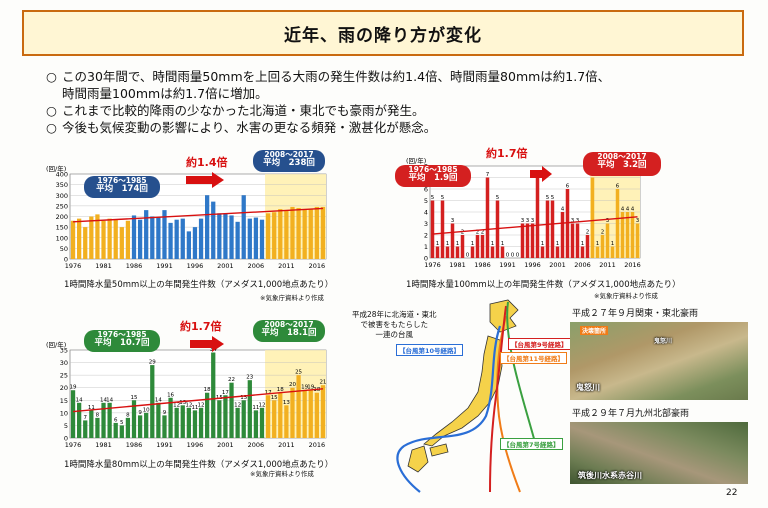 This screenshot has height=508, width=768. I want to click on data-label: 22, so click(231, 380).